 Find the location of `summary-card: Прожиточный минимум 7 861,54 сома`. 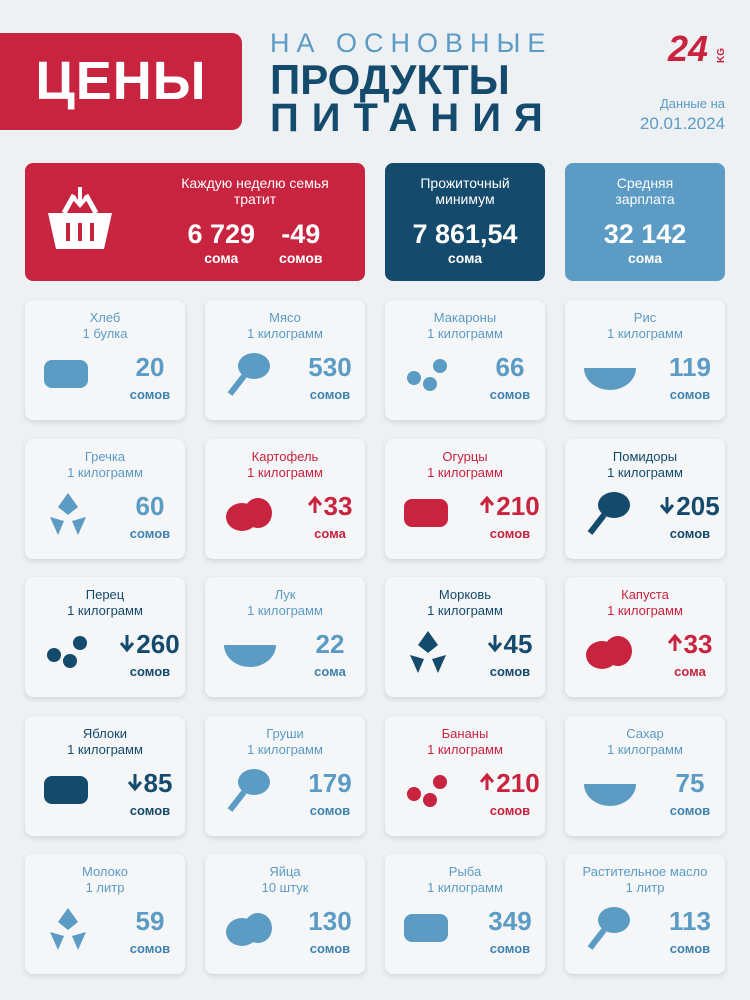

summary-card: Прожиточный минимум 7 861,54 сома is located at coordinates (465, 222).